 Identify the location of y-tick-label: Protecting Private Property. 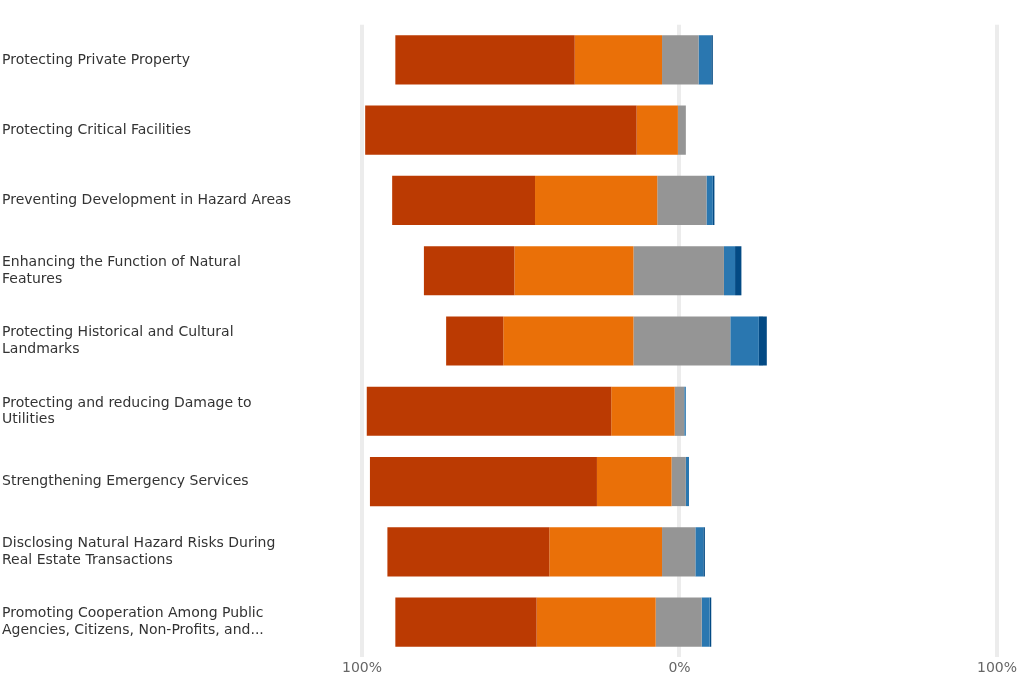
(96, 58).